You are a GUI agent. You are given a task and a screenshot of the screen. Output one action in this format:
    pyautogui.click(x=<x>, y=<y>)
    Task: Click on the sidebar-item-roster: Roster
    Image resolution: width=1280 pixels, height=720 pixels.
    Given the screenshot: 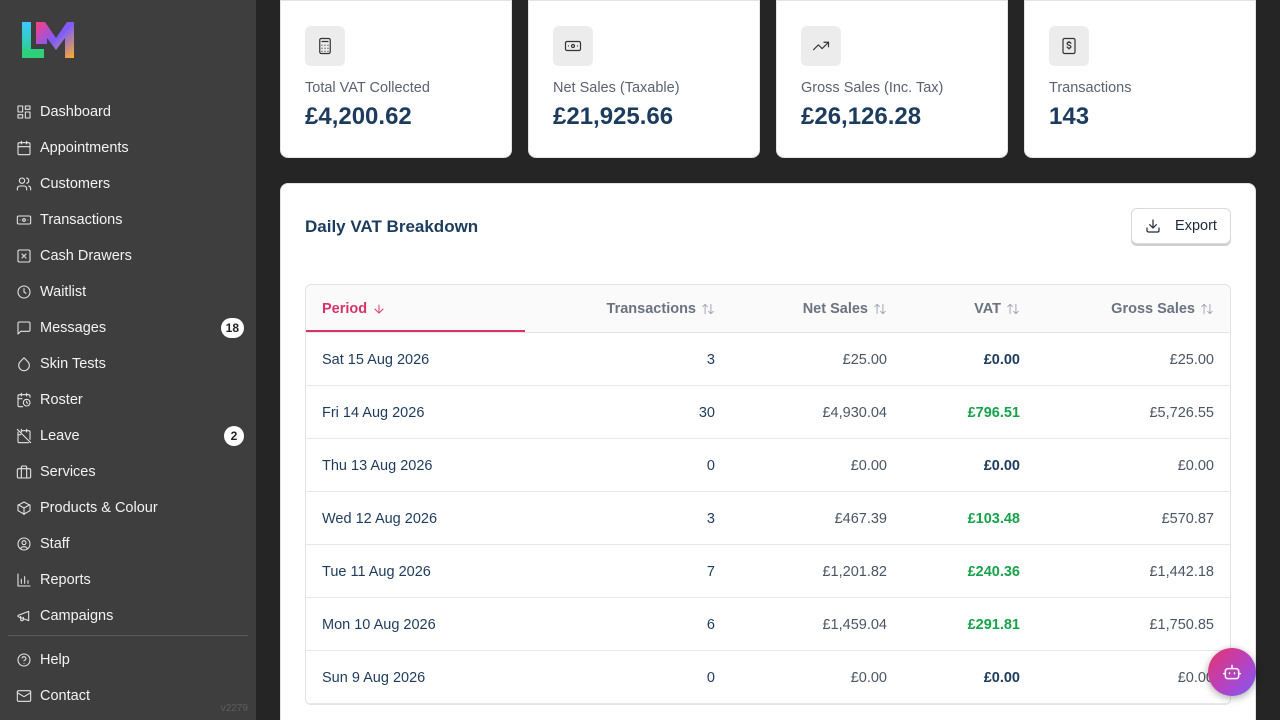 What is the action you would take?
    pyautogui.click(x=128, y=400)
    